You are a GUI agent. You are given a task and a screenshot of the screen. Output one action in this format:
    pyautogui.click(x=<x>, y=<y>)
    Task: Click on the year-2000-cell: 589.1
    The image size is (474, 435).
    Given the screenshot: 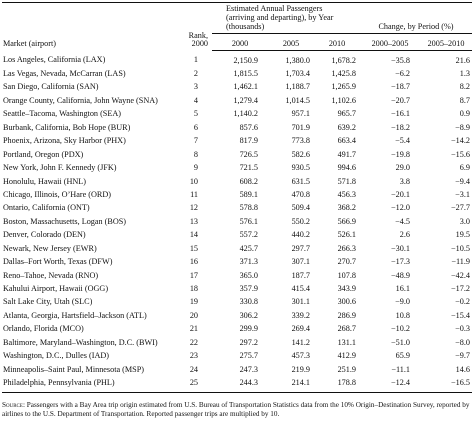 What is the action you would take?
    pyautogui.click(x=248, y=194)
    